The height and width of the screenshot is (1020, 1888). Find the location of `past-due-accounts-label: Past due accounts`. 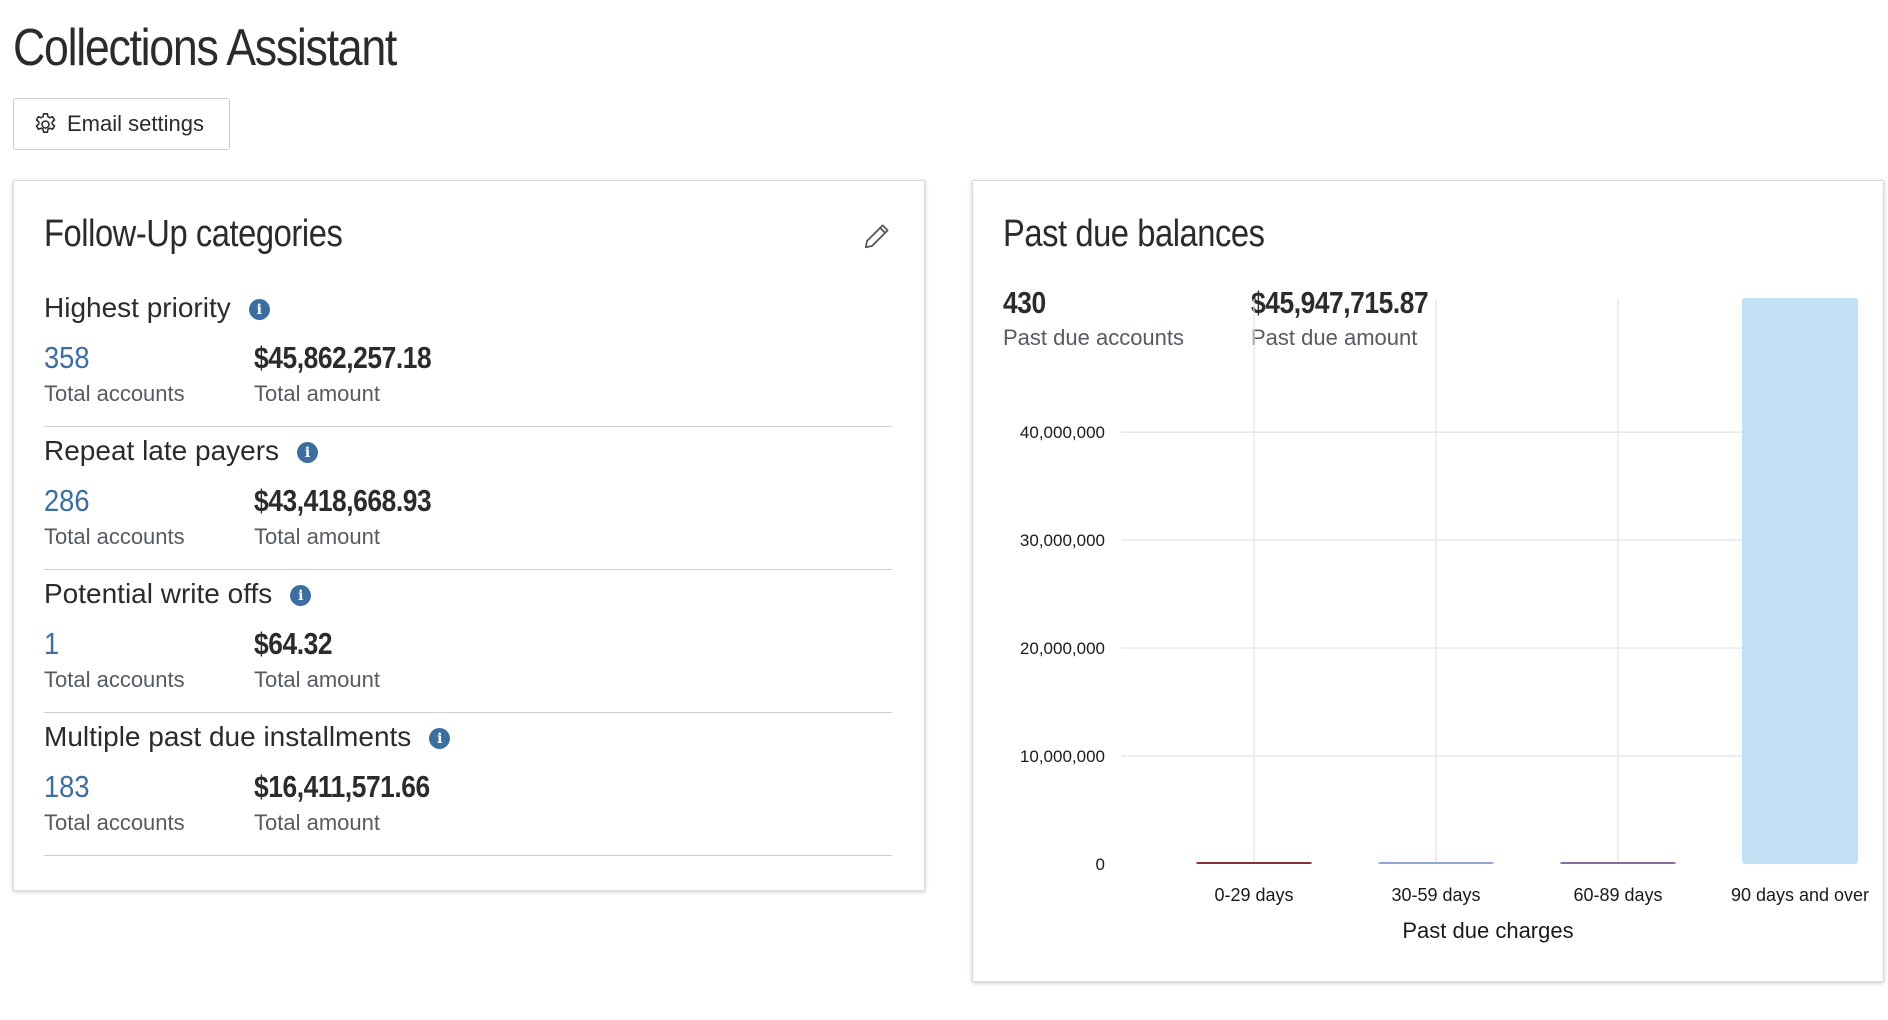

past-due-accounts-label: Past due accounts is located at coordinates (1094, 337).